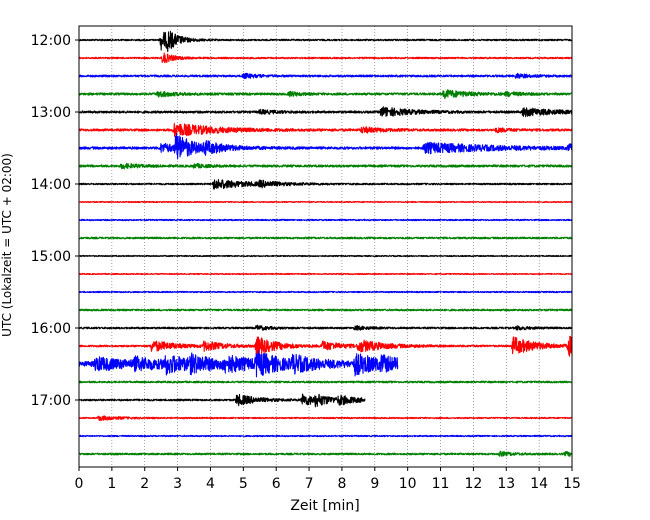 The height and width of the screenshot is (520, 650). What do you see at coordinates (276, 484) in the screenshot?
I see `x-tick-label: 6` at bounding box center [276, 484].